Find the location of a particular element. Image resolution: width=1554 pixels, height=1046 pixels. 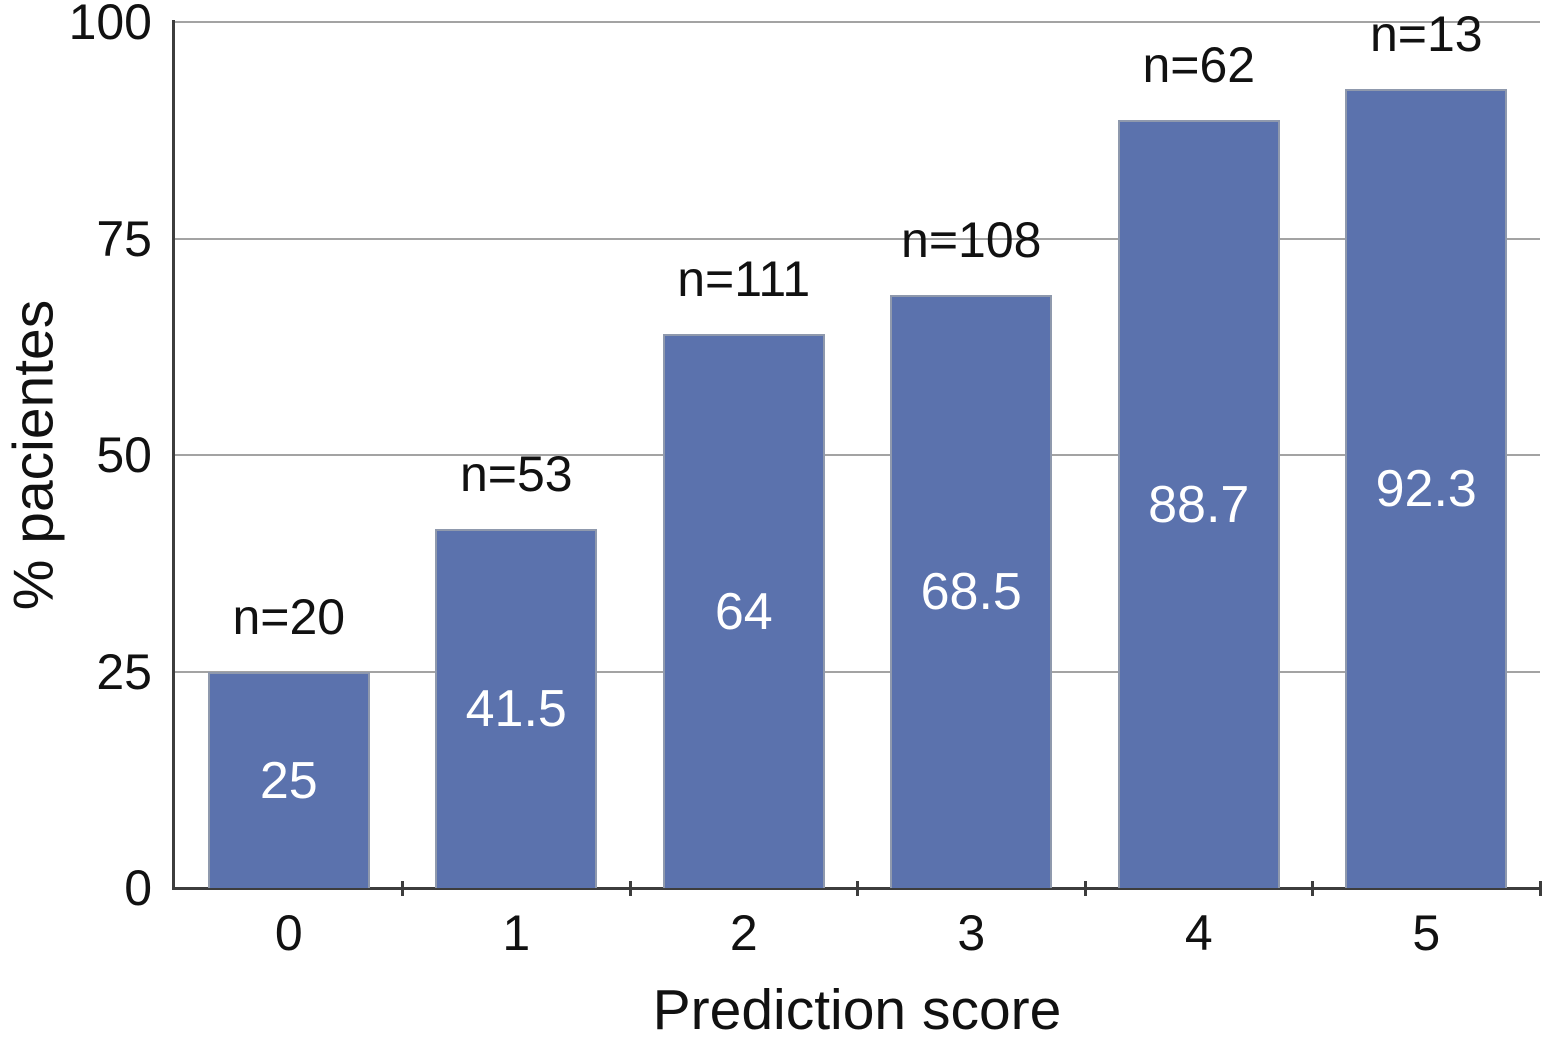

bar: 25 is located at coordinates (288, 779).